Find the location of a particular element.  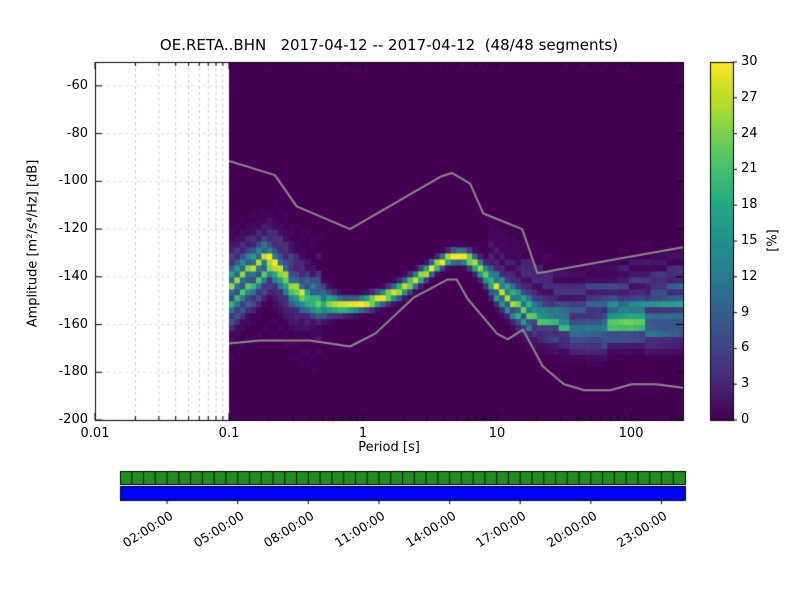

y-tick-label: -140 is located at coordinates (73, 276).